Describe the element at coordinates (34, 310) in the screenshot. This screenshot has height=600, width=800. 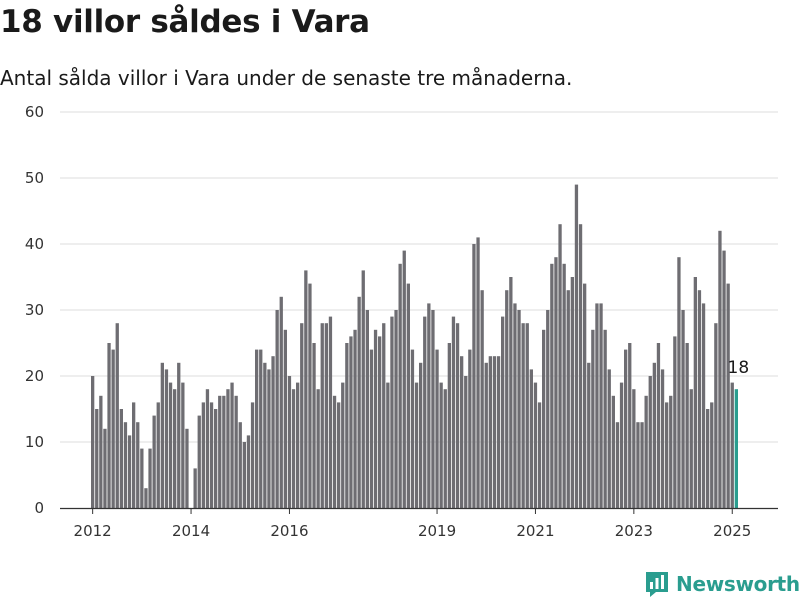
I see `y-tick-label: 30` at that location.